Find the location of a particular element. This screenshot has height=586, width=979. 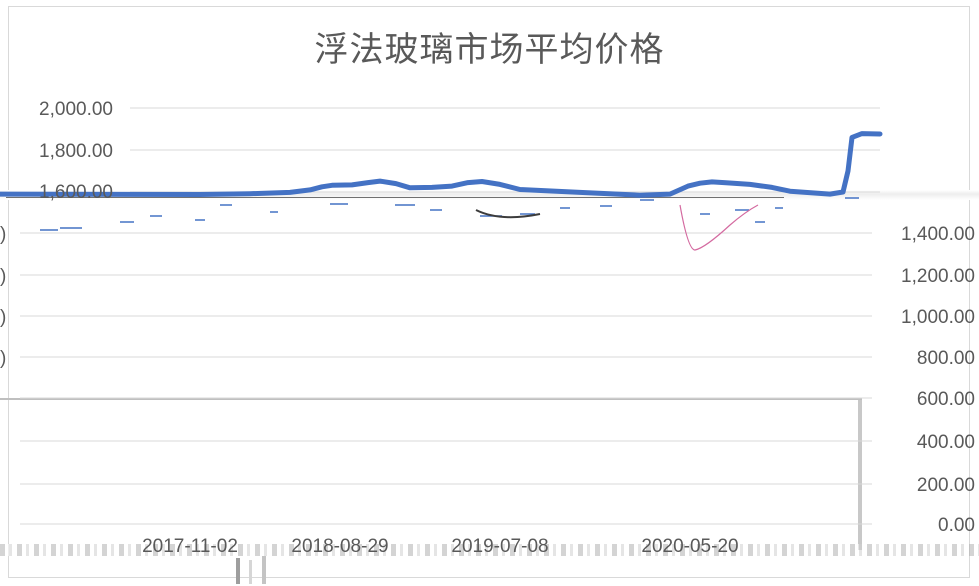

y-tick-right-0: 1,400.00 is located at coordinates (938, 234).